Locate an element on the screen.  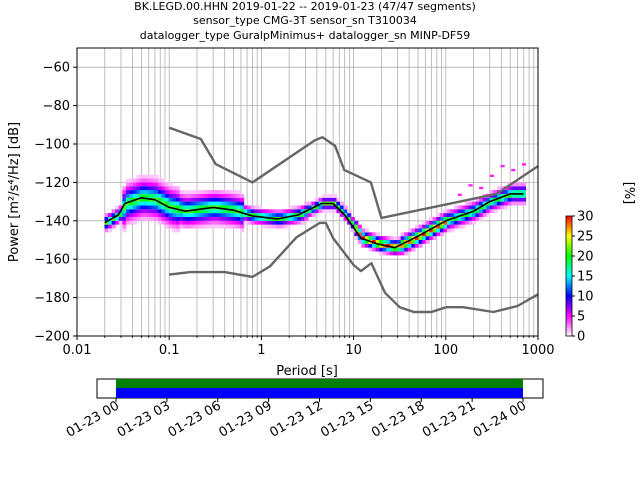
timeline-tick-label: 01-23 15 is located at coordinates (347, 419).